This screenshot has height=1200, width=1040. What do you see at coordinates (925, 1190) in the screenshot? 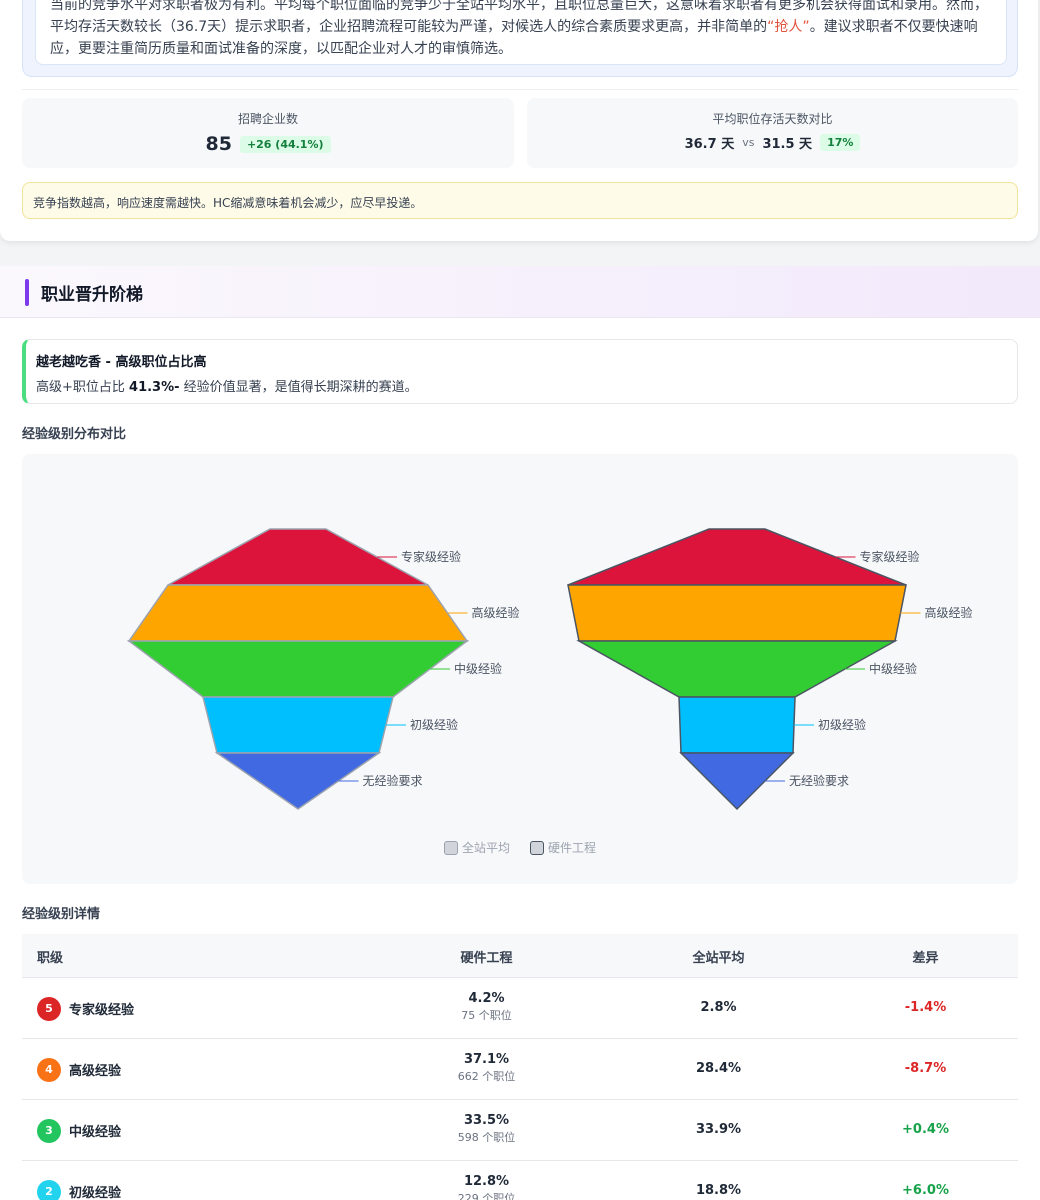
I see `row-difference: +6.0%` at bounding box center [925, 1190].